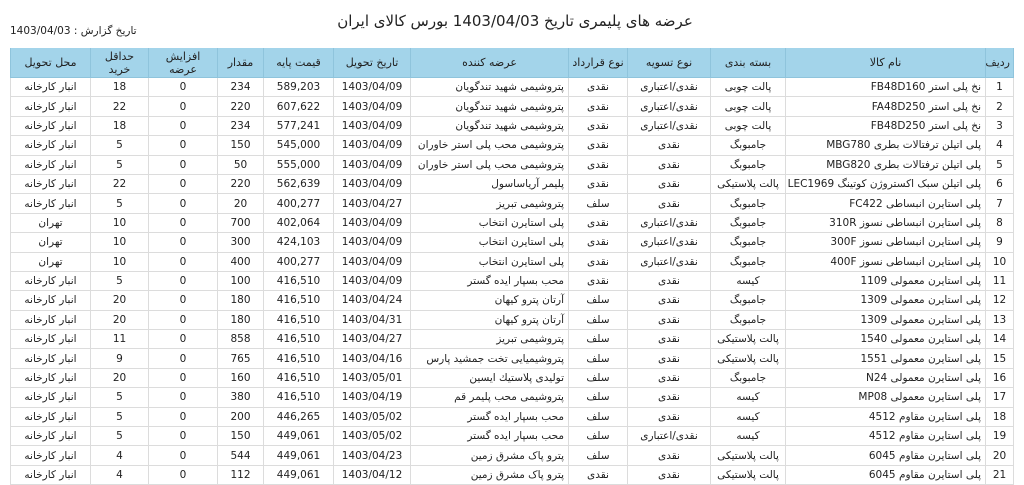 Image resolution: width=1024 pixels, height=485 pixels. Describe the element at coordinates (240, 242) in the screenshot. I see `cell-quantity: 300` at that location.